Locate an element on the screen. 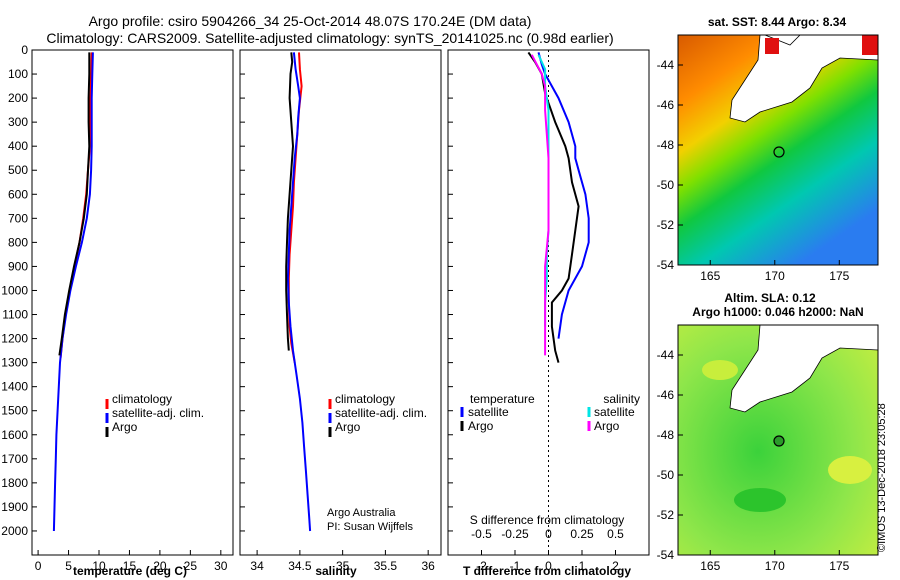 Image resolution: width=900 pixels, height=580 pixels. legend-s-argo: Argo is located at coordinates (607, 426).